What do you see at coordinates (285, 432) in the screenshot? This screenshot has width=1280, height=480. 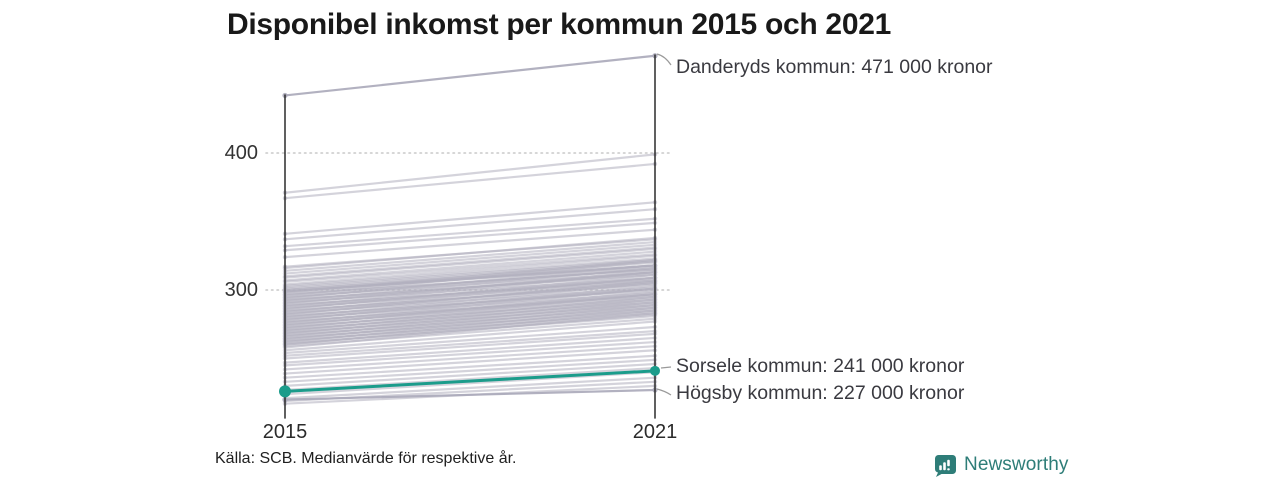 I see `x-axis-label-2015: 2015` at bounding box center [285, 432].